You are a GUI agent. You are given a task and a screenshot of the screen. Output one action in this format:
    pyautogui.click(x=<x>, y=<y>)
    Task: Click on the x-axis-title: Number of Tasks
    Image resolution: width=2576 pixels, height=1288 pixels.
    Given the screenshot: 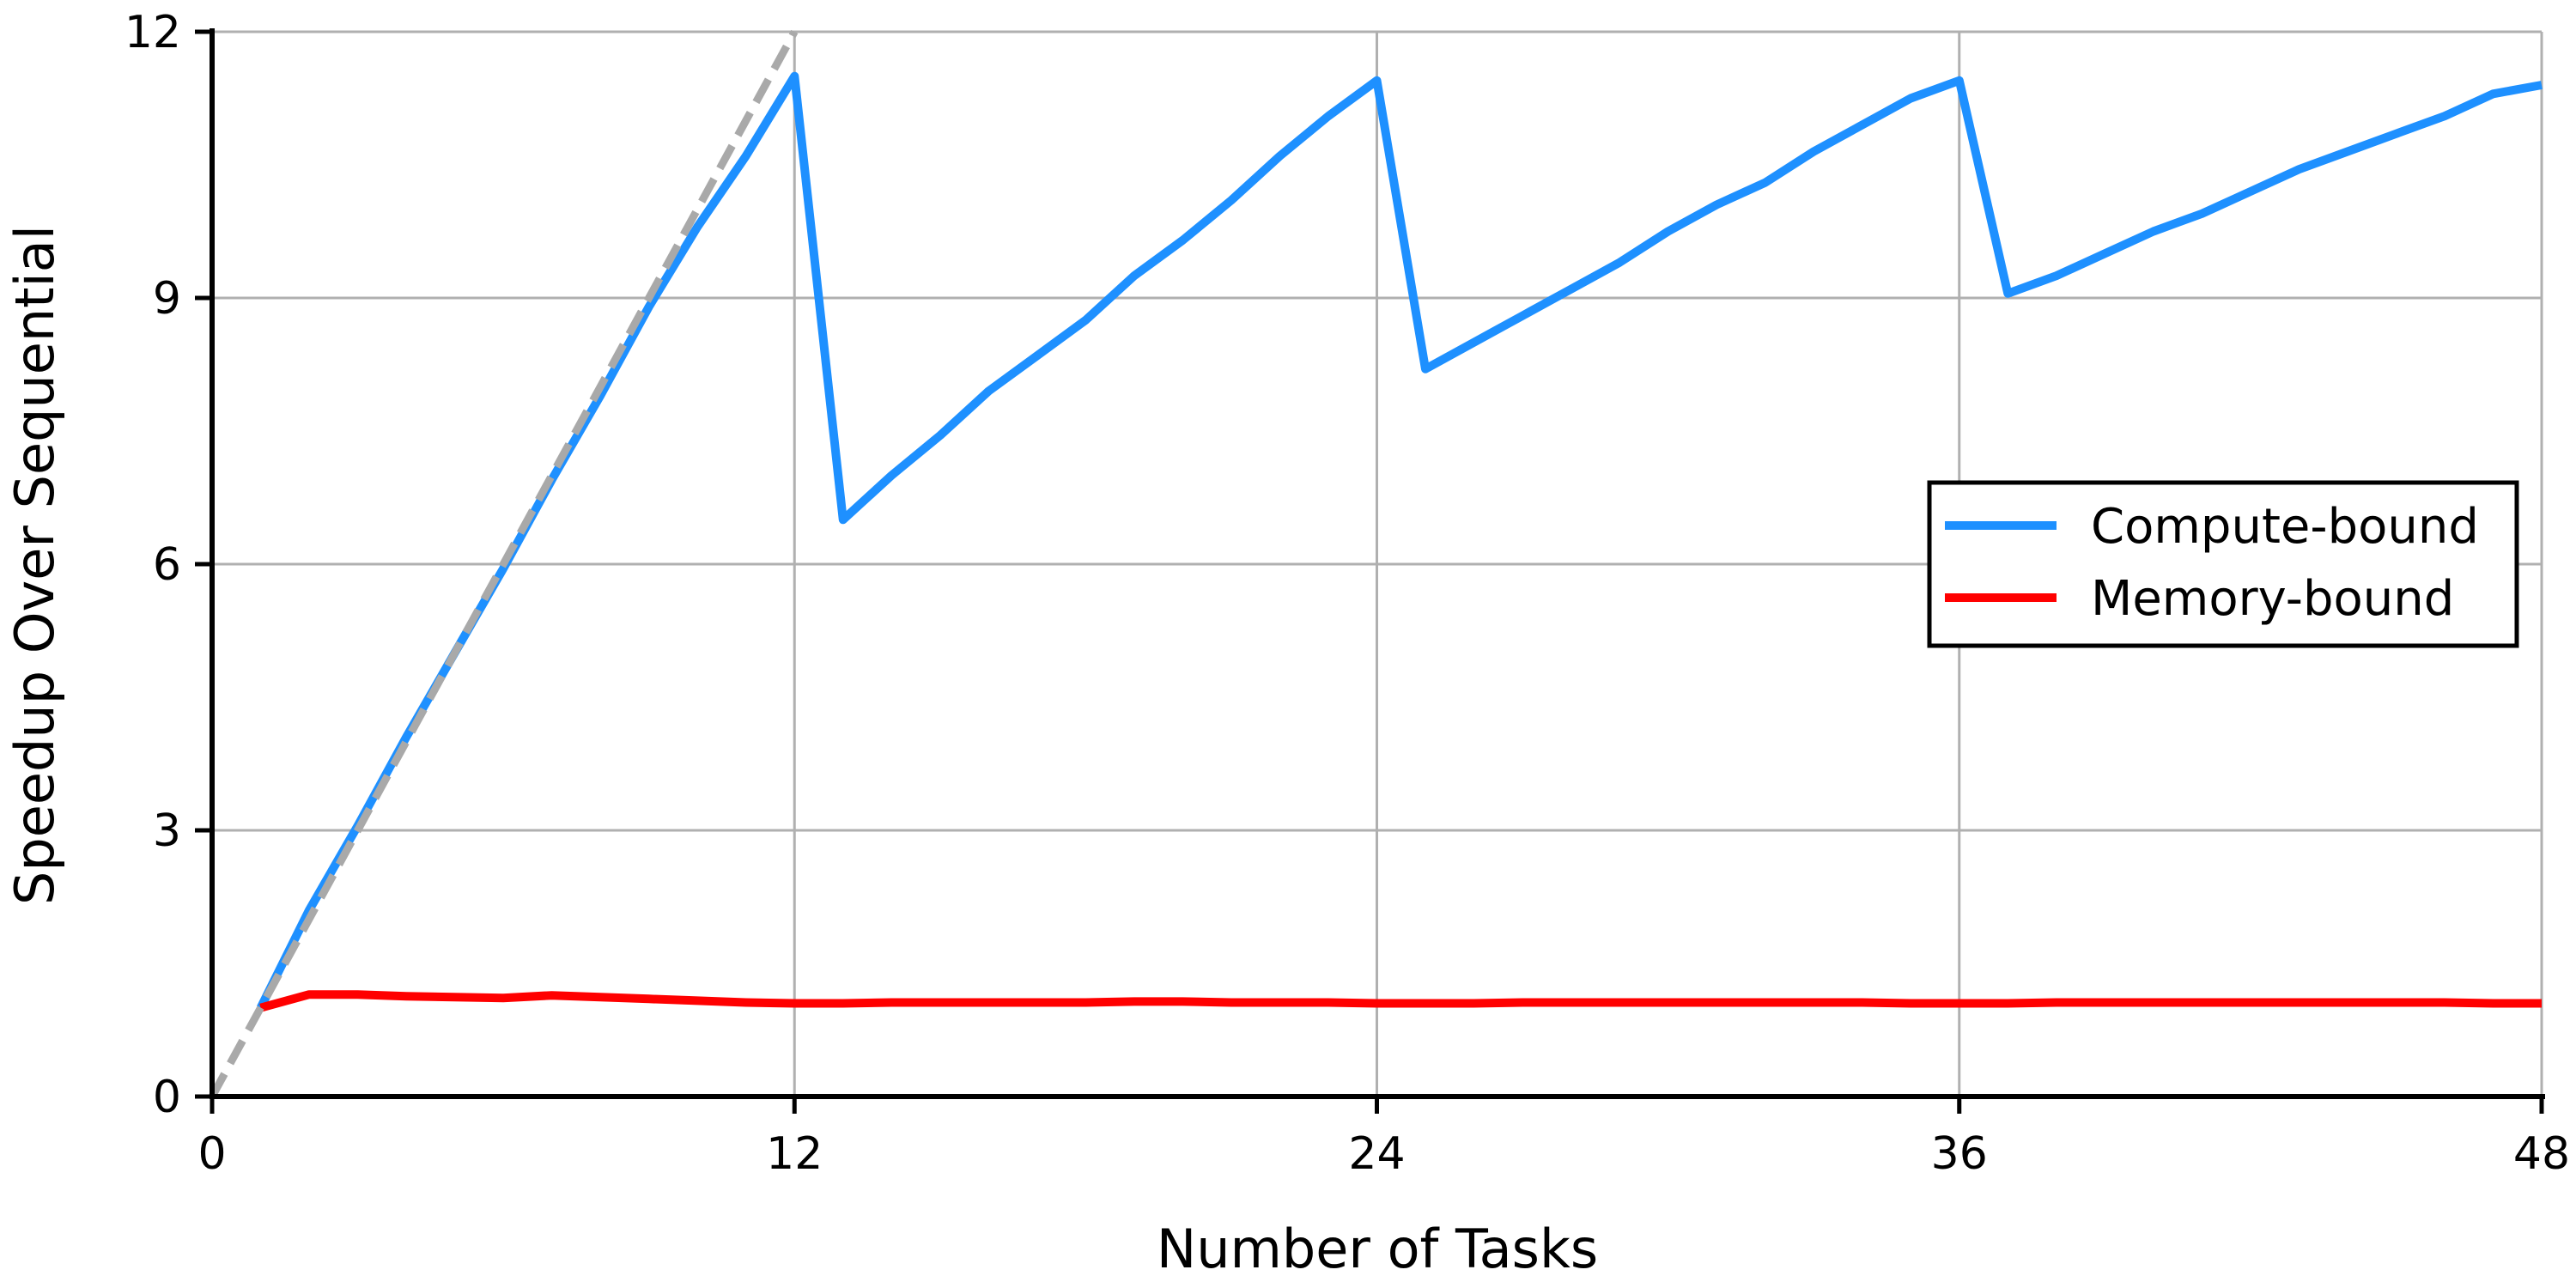 What is the action you would take?
    pyautogui.click(x=1378, y=1249)
    